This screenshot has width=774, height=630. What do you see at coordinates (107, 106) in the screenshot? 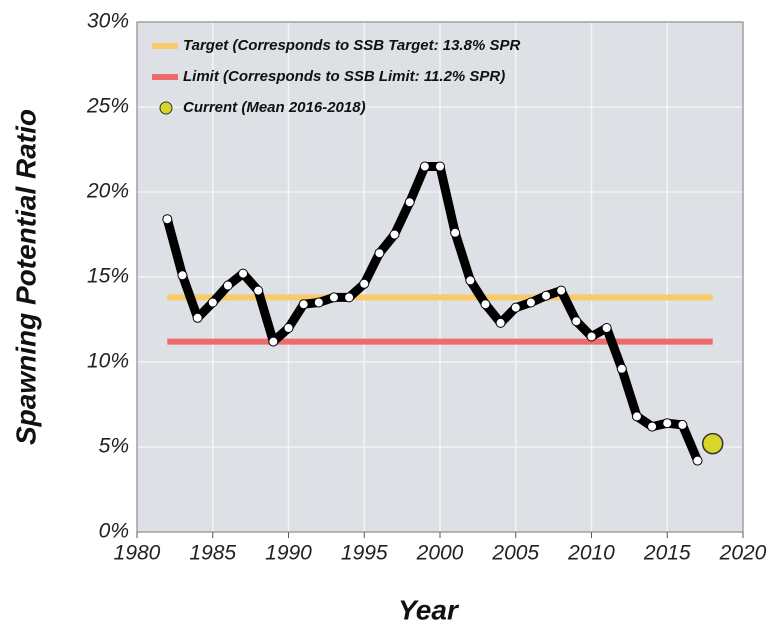
I see `y-tick-label: 25%` at bounding box center [107, 106].